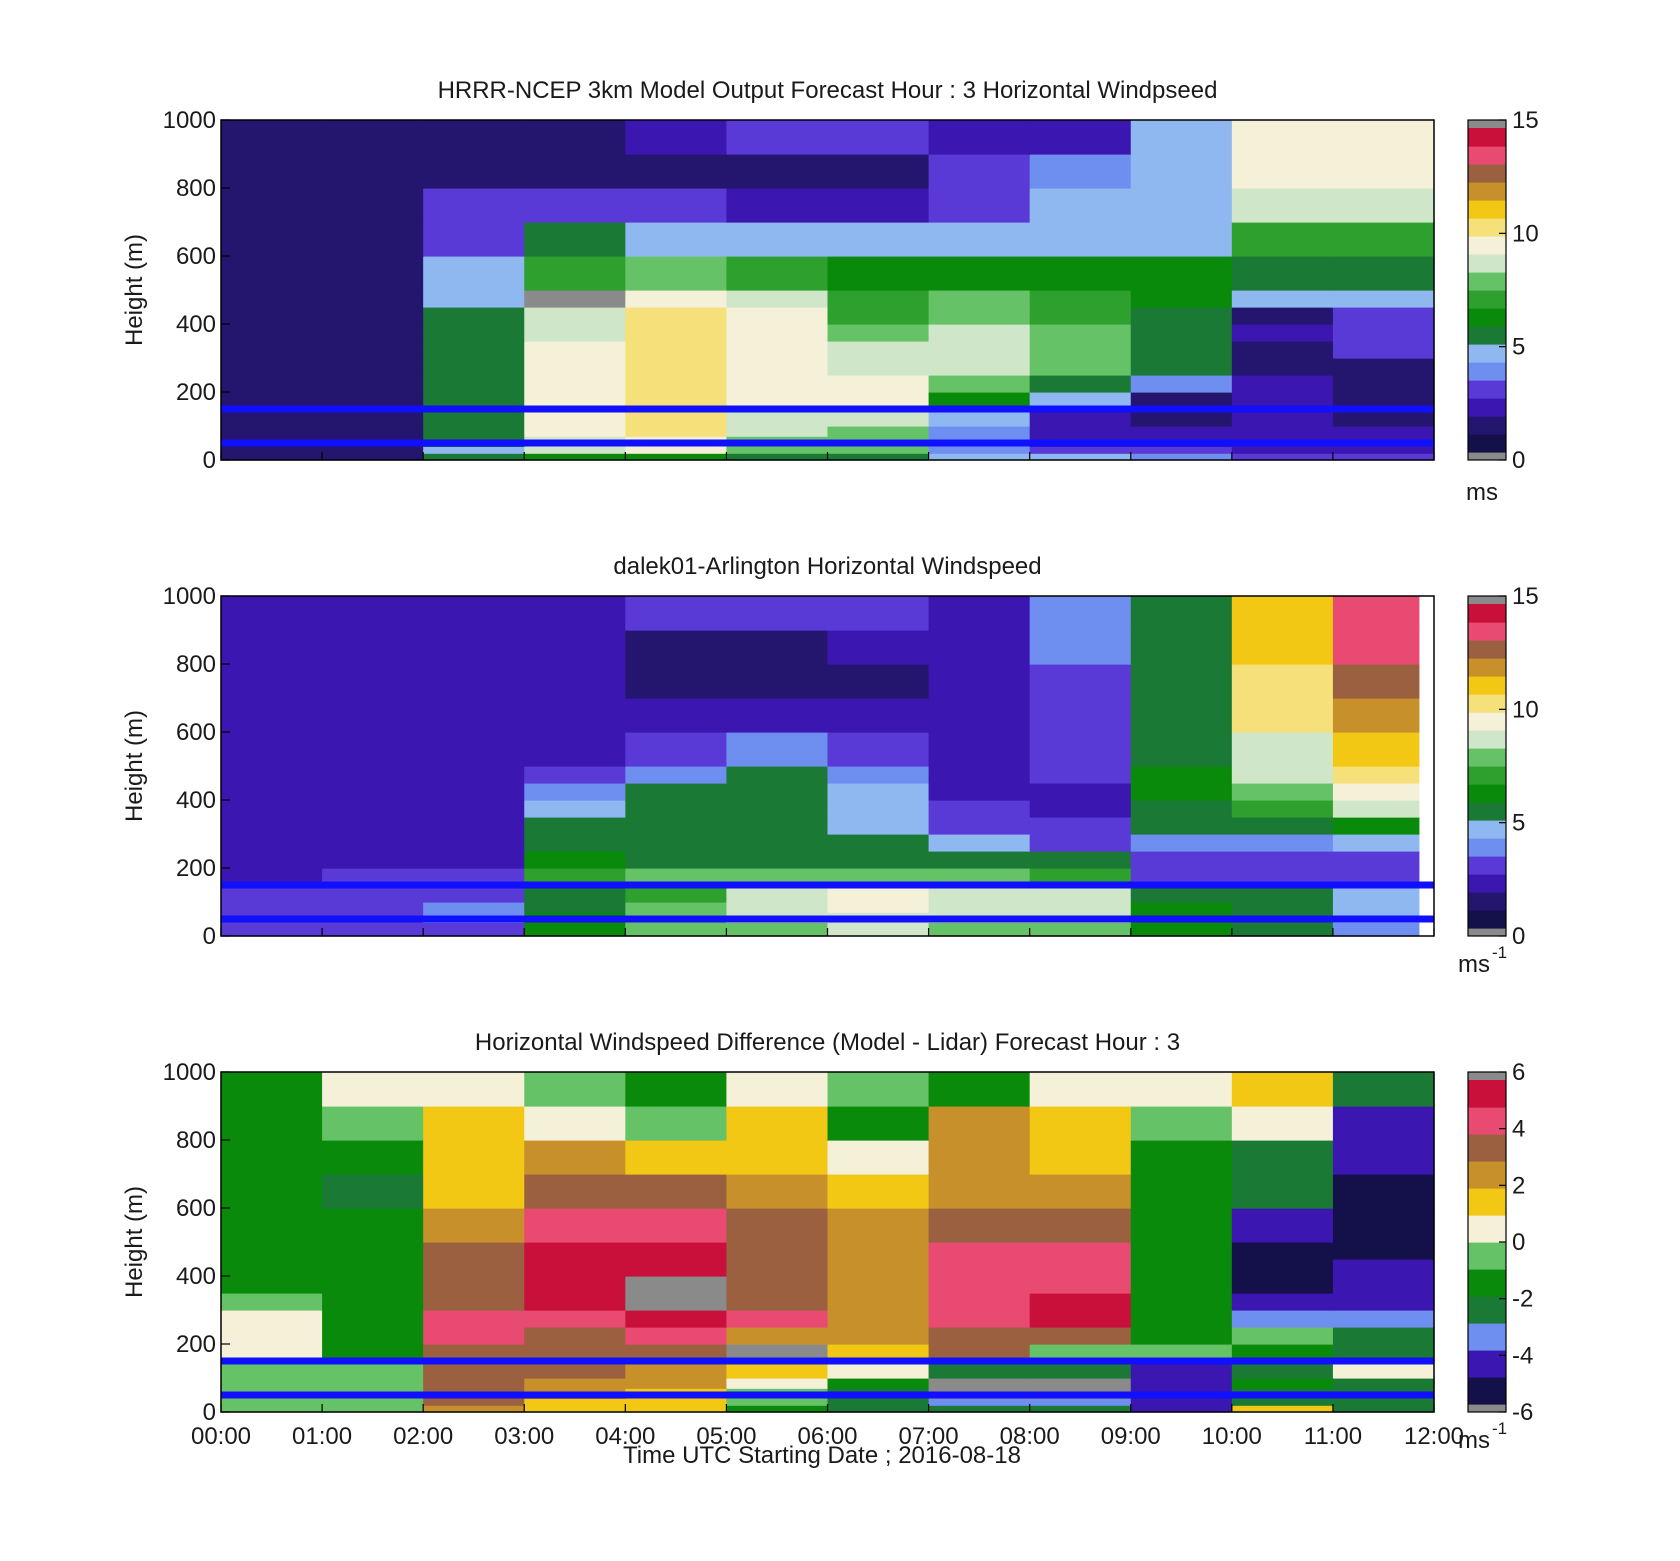 This screenshot has height=1561, width=1680. What do you see at coordinates (1518, 1185) in the screenshot?
I see `p3-colorbar-tick-label: 2` at bounding box center [1518, 1185].